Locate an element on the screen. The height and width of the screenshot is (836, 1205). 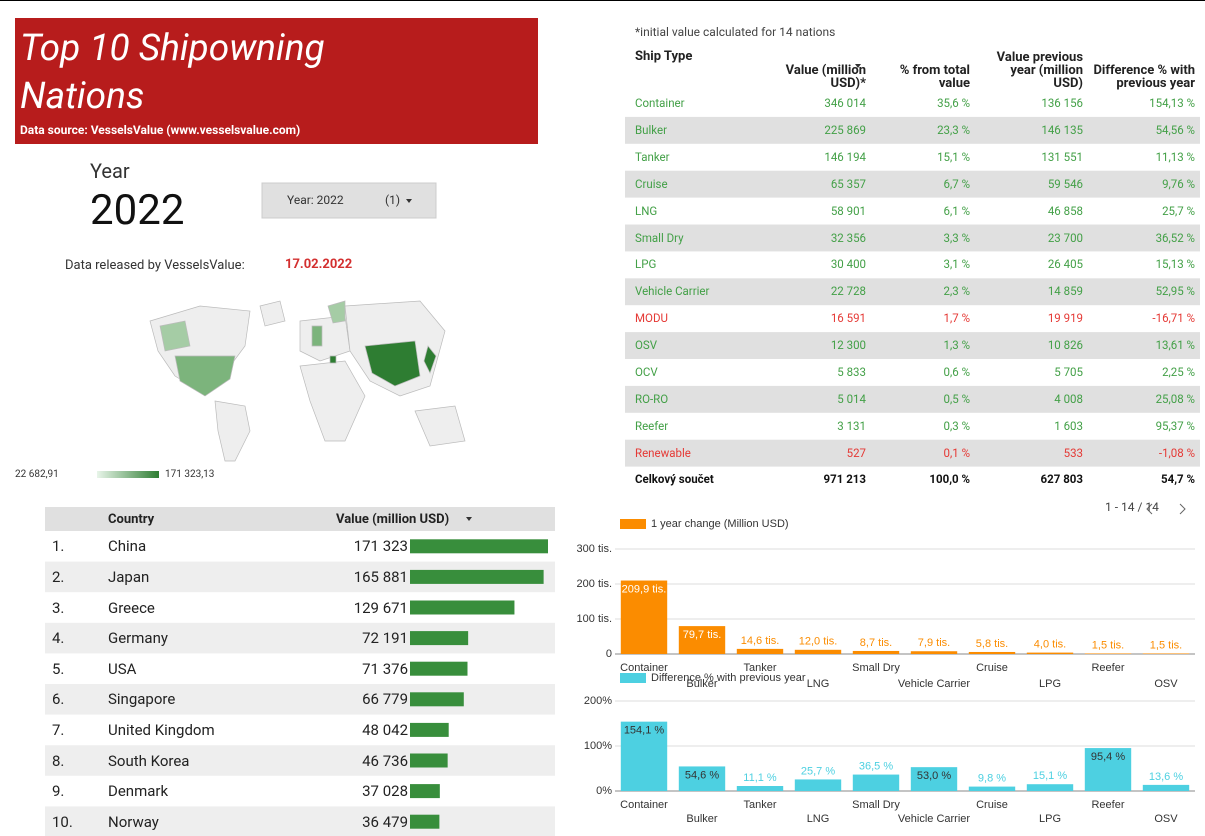
cell: LPG is located at coordinates (646, 264).